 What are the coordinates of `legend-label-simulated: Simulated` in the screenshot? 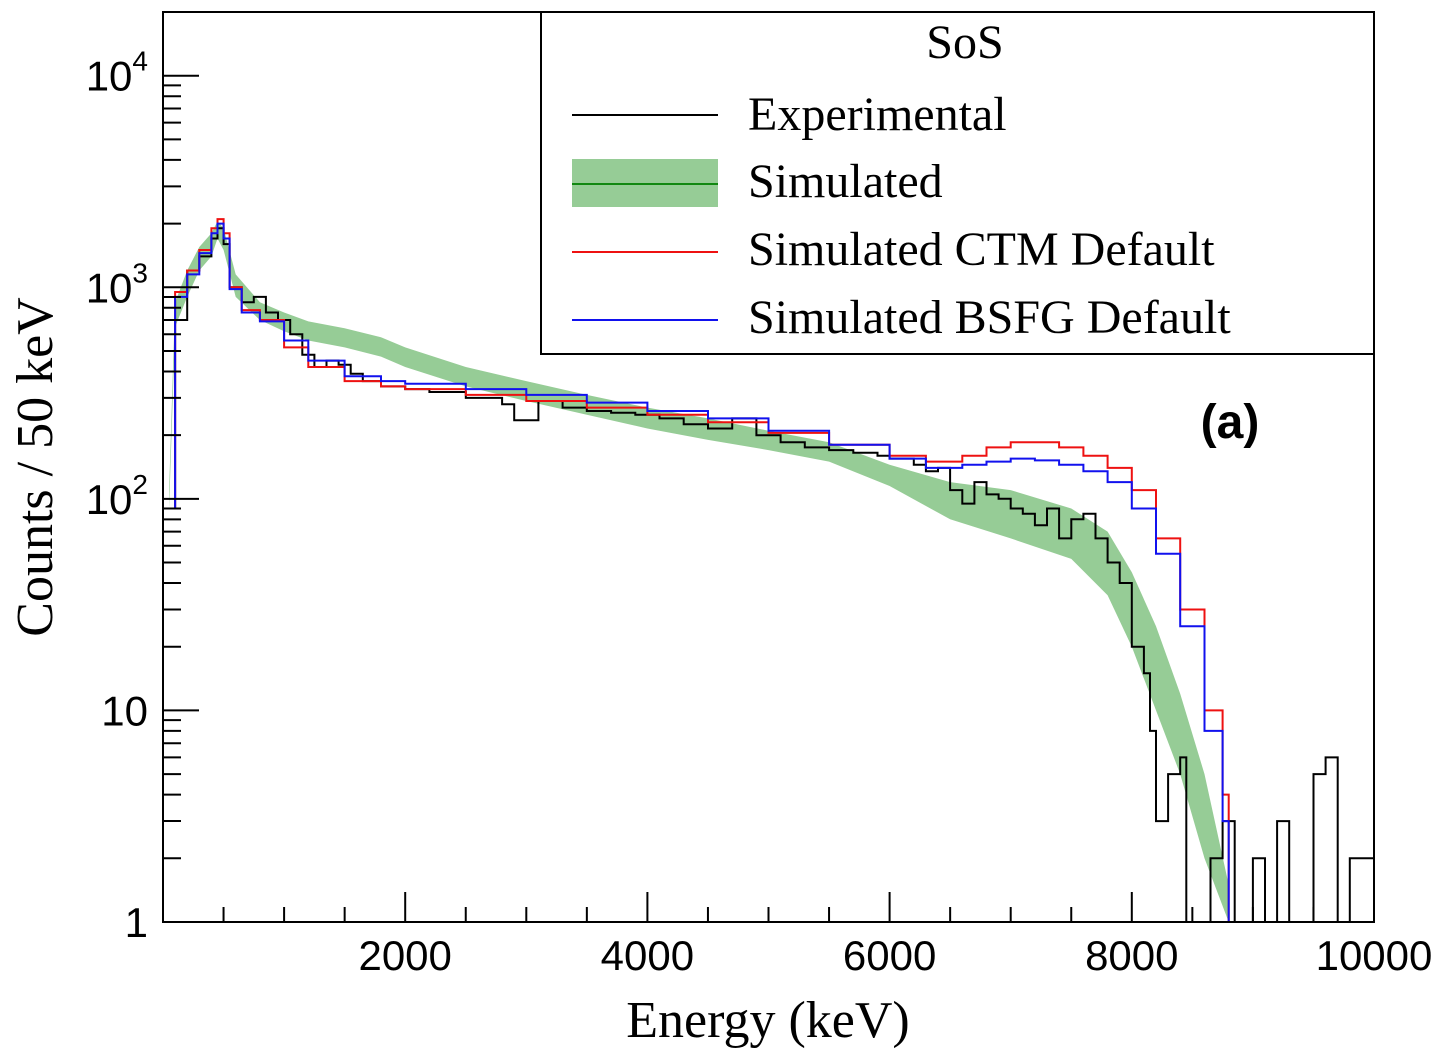 It's located at (845, 181).